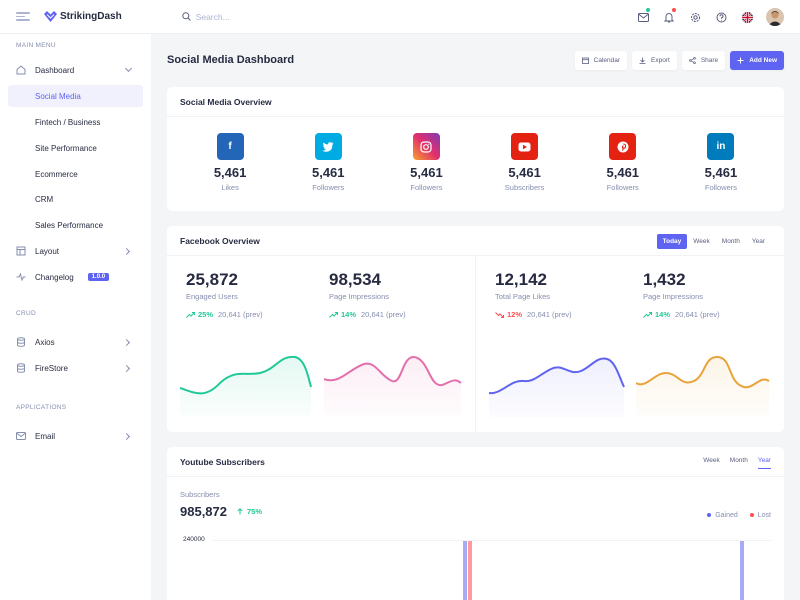  Describe the element at coordinates (230, 162) in the screenshot. I see `social-item-facebook: f 5,461 Likes` at that location.